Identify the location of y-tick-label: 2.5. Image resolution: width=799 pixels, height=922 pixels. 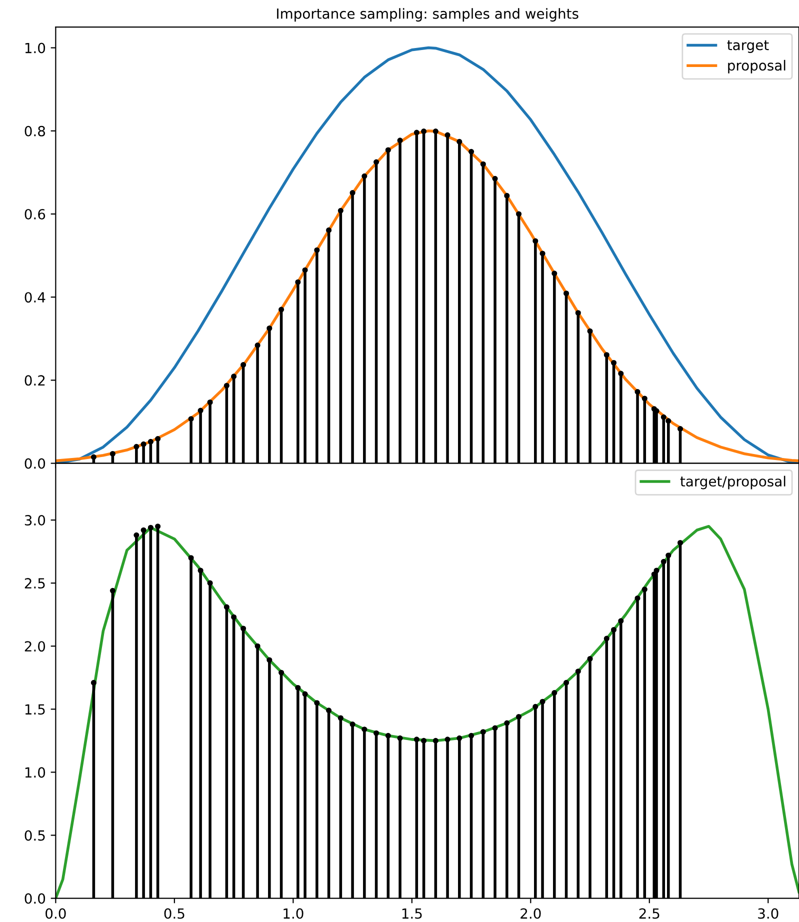
(34, 583).